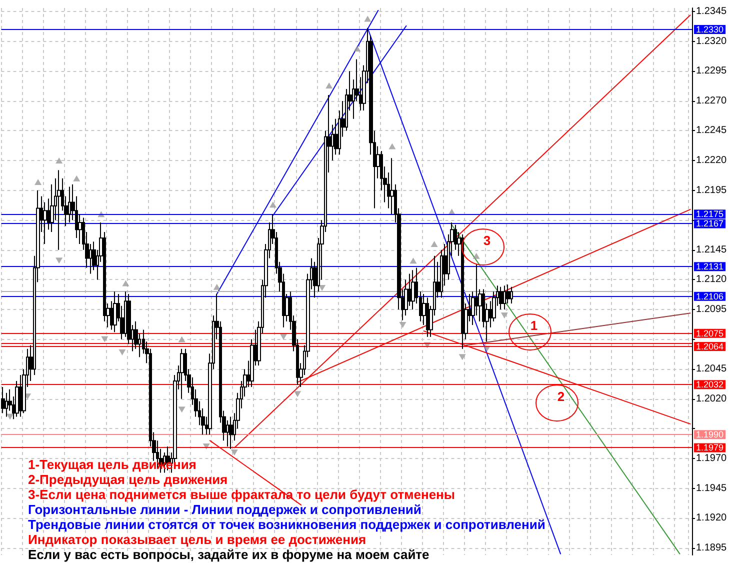 This screenshot has width=750, height=563. Describe the element at coordinates (487, 240) in the screenshot. I see `annotation: 3` at that location.